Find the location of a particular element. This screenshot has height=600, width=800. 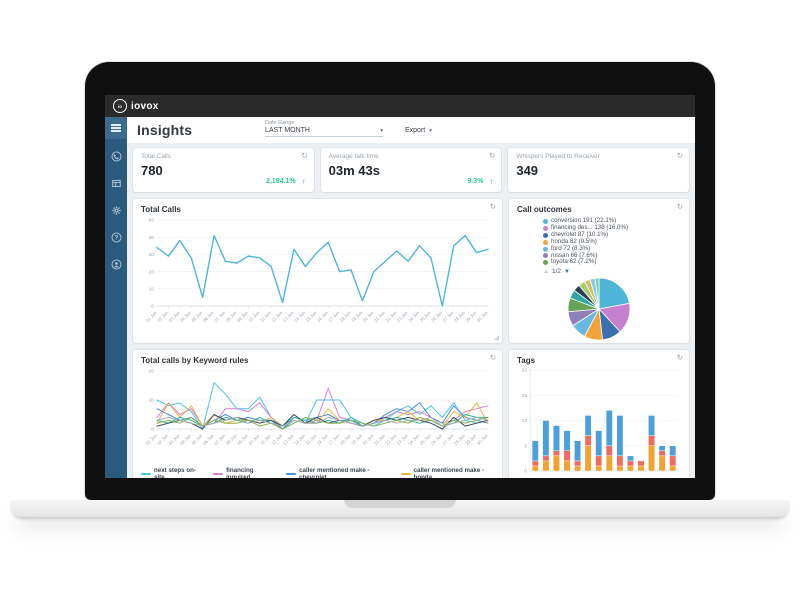

gear-icon is located at coordinates (116, 210).